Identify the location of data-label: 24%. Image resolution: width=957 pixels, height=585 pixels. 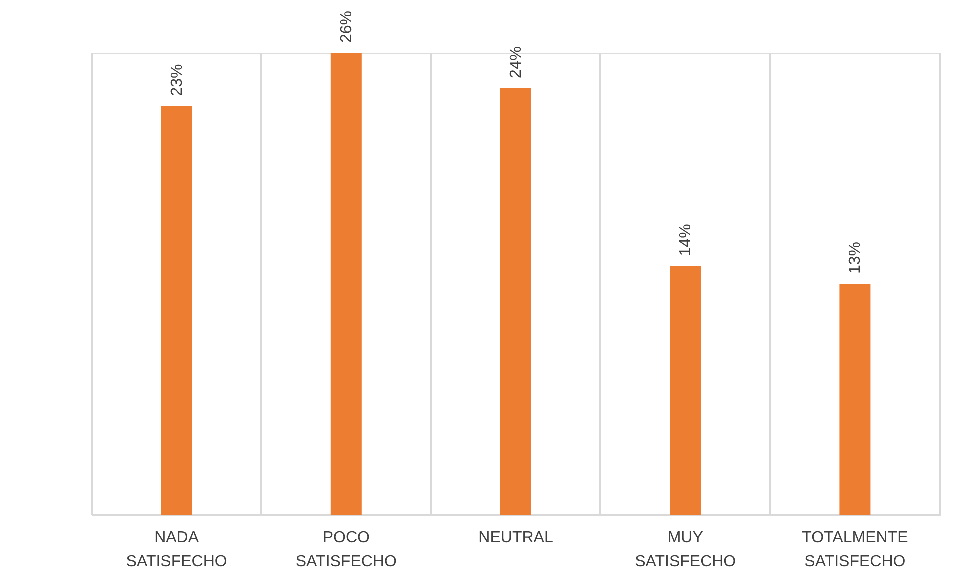
(516, 62).